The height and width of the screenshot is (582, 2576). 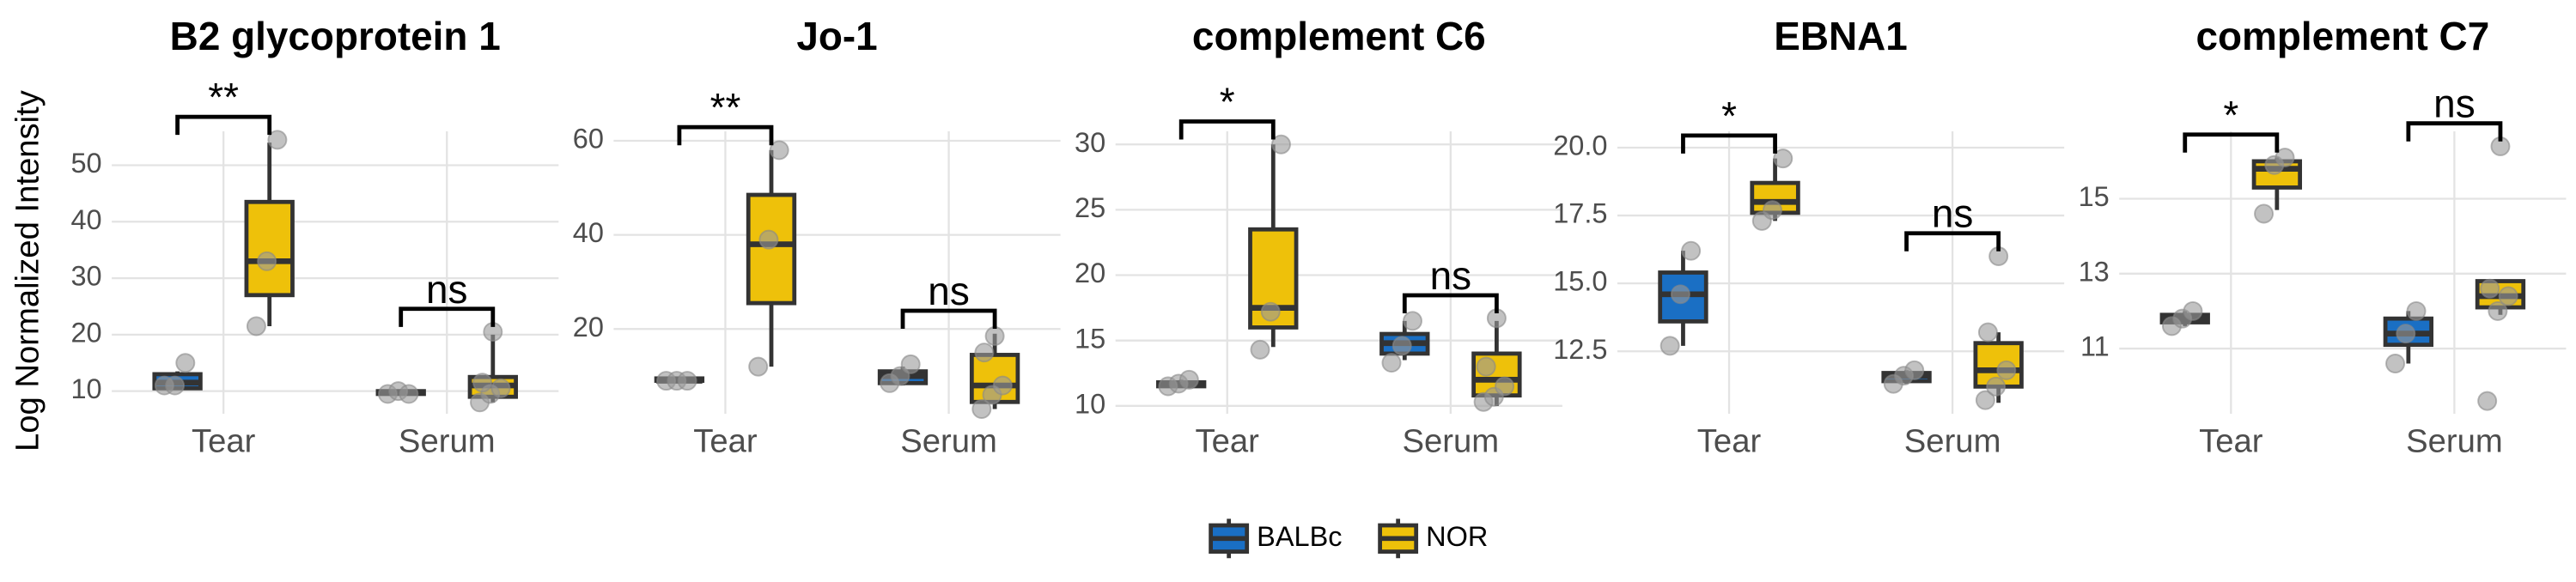 I want to click on y-axis-label: Log Normalized Intensity, so click(x=27, y=271).